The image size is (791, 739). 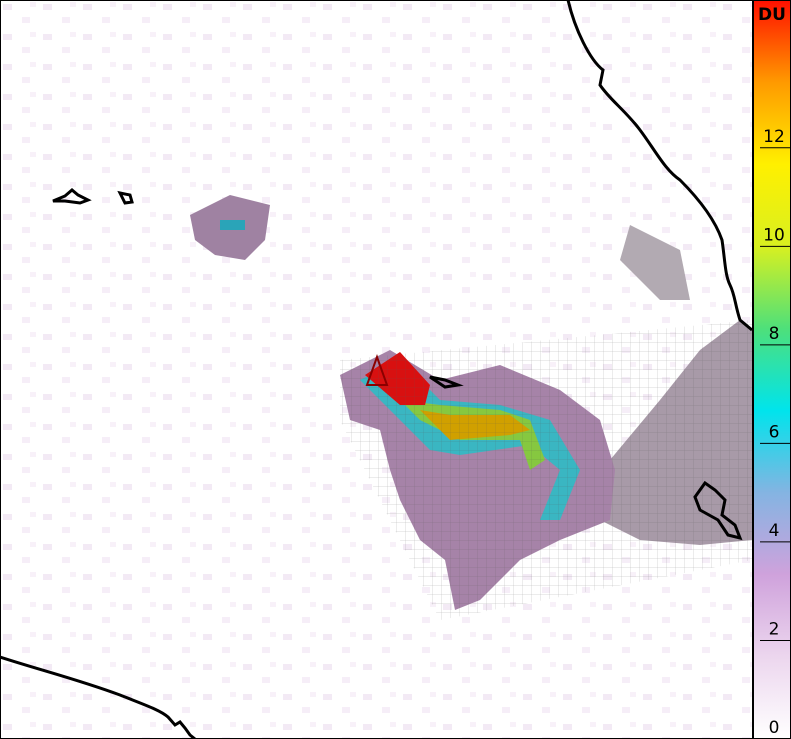 I want to click on colorbar-tick-label: 0, so click(x=774, y=728).